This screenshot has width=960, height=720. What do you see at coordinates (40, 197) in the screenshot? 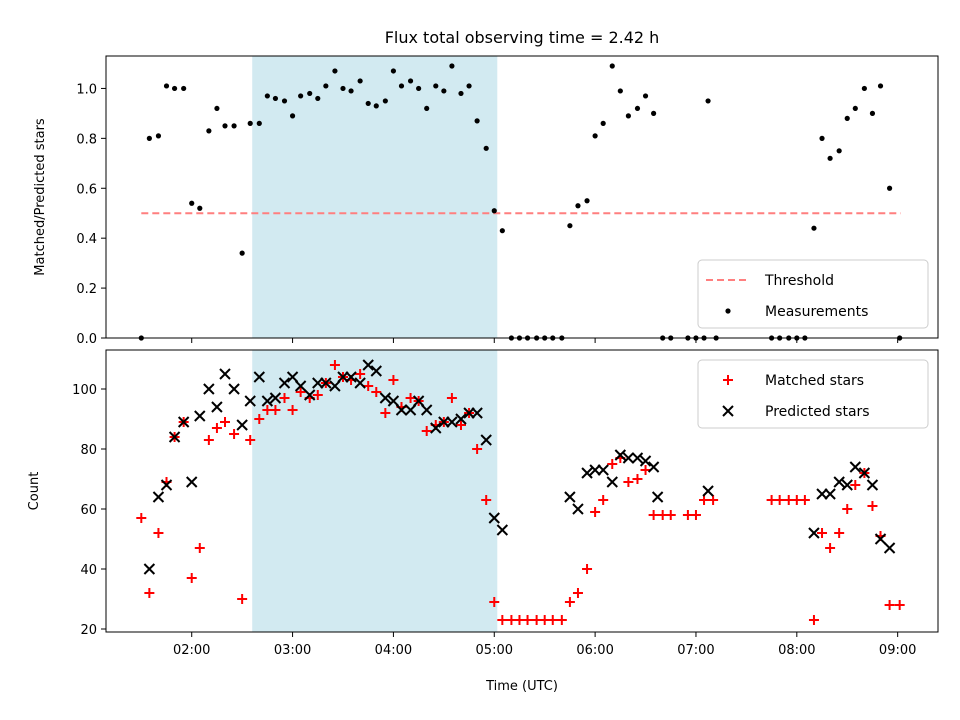
I see `y-axis-label: Matched/Predicted stars` at bounding box center [40, 197].